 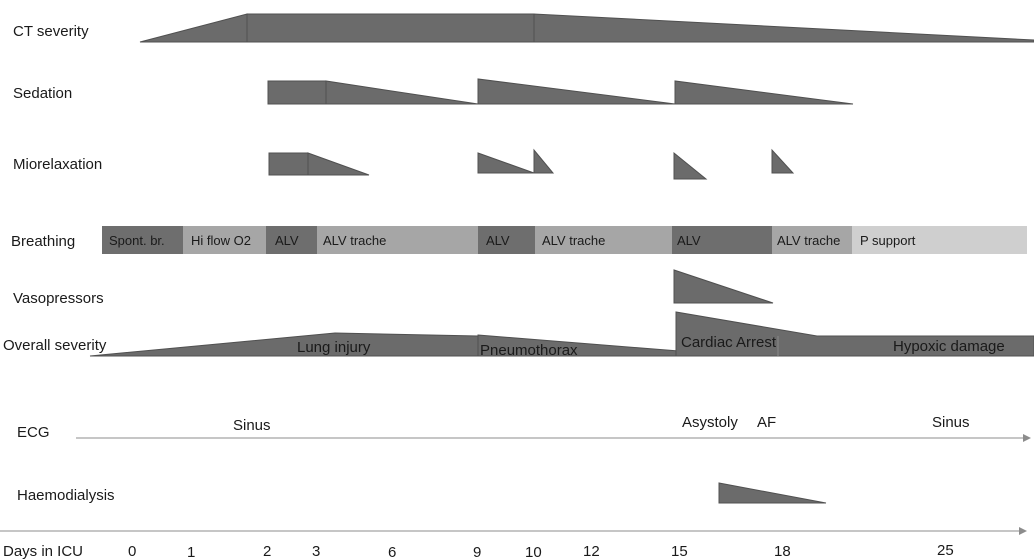 What do you see at coordinates (888, 240) in the screenshot?
I see `breathing-segment-label: P support` at bounding box center [888, 240].